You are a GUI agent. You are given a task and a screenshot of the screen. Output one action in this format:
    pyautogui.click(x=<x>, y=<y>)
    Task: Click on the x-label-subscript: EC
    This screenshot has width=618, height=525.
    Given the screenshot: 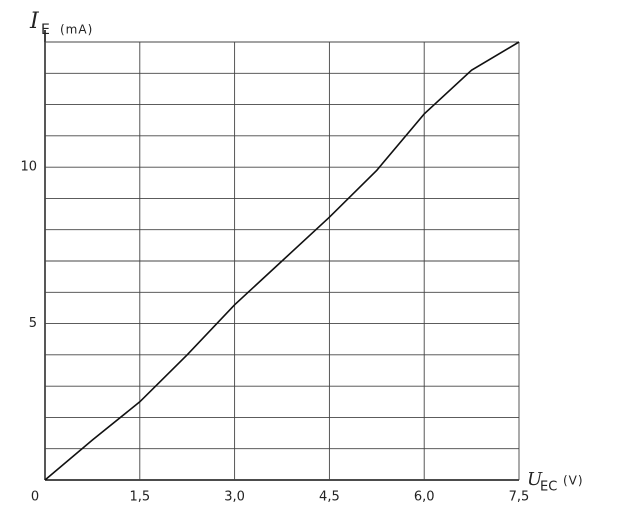 What is the action you would take?
    pyautogui.click(x=548, y=487)
    